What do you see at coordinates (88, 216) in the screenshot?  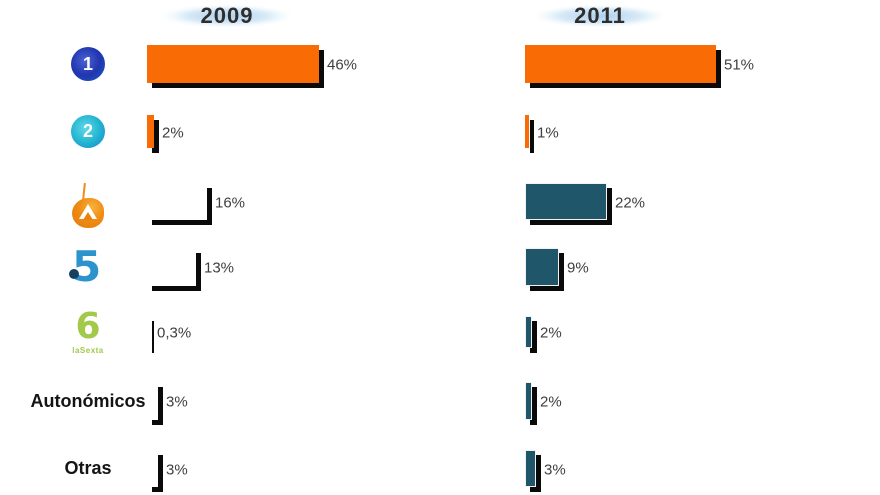 I see `antena3-letter-a-counter` at bounding box center [88, 216].